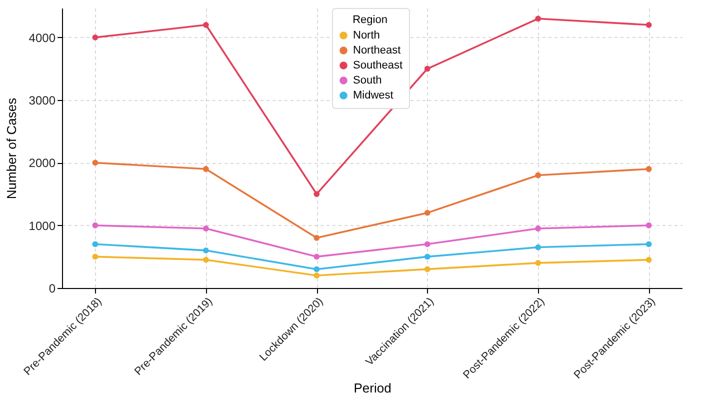 The height and width of the screenshot is (398, 702). Describe the element at coordinates (42, 37) in the screenshot. I see `y-tick-label: 4000` at that location.